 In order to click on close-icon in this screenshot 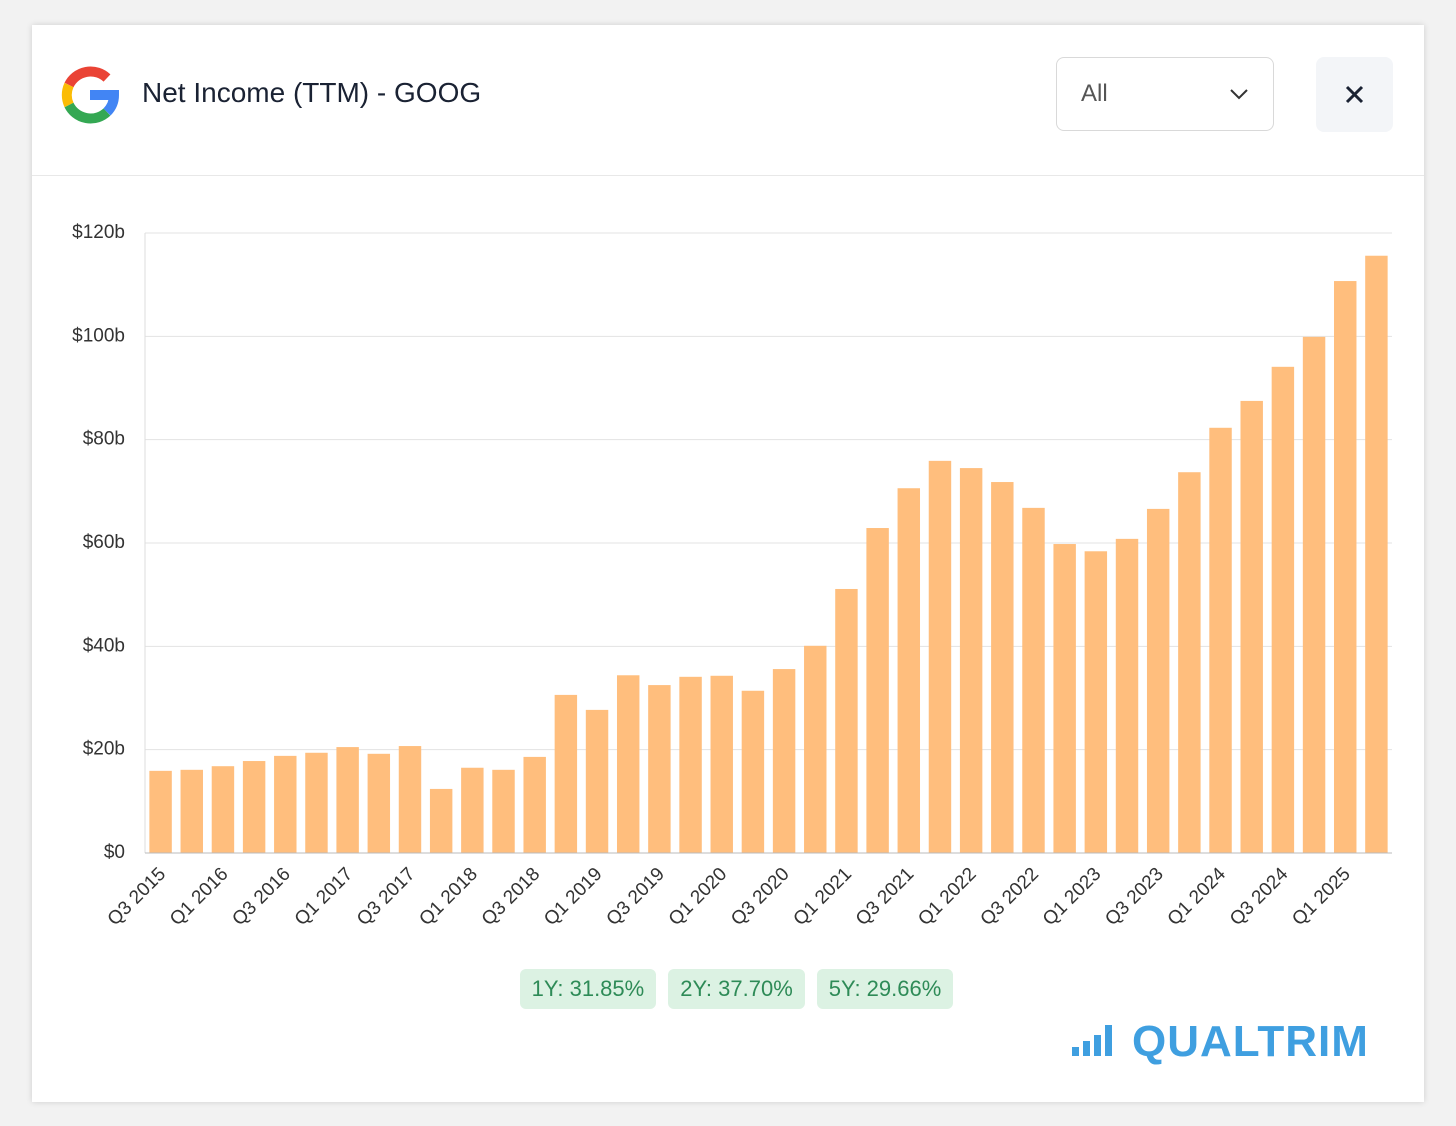, I will do `click(1354, 94)`.